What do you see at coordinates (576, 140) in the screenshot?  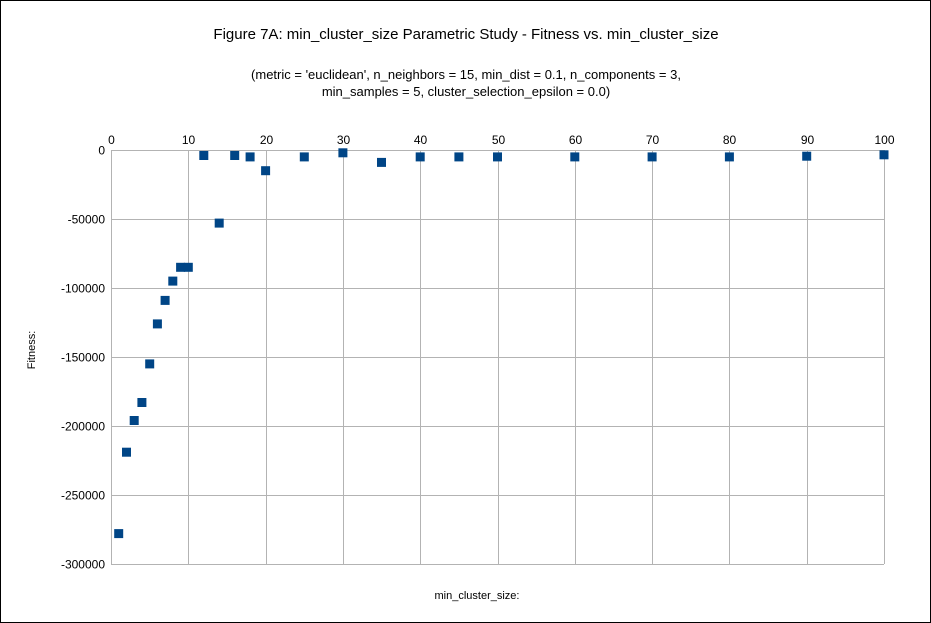 I see `x-tick-label: 60` at bounding box center [576, 140].